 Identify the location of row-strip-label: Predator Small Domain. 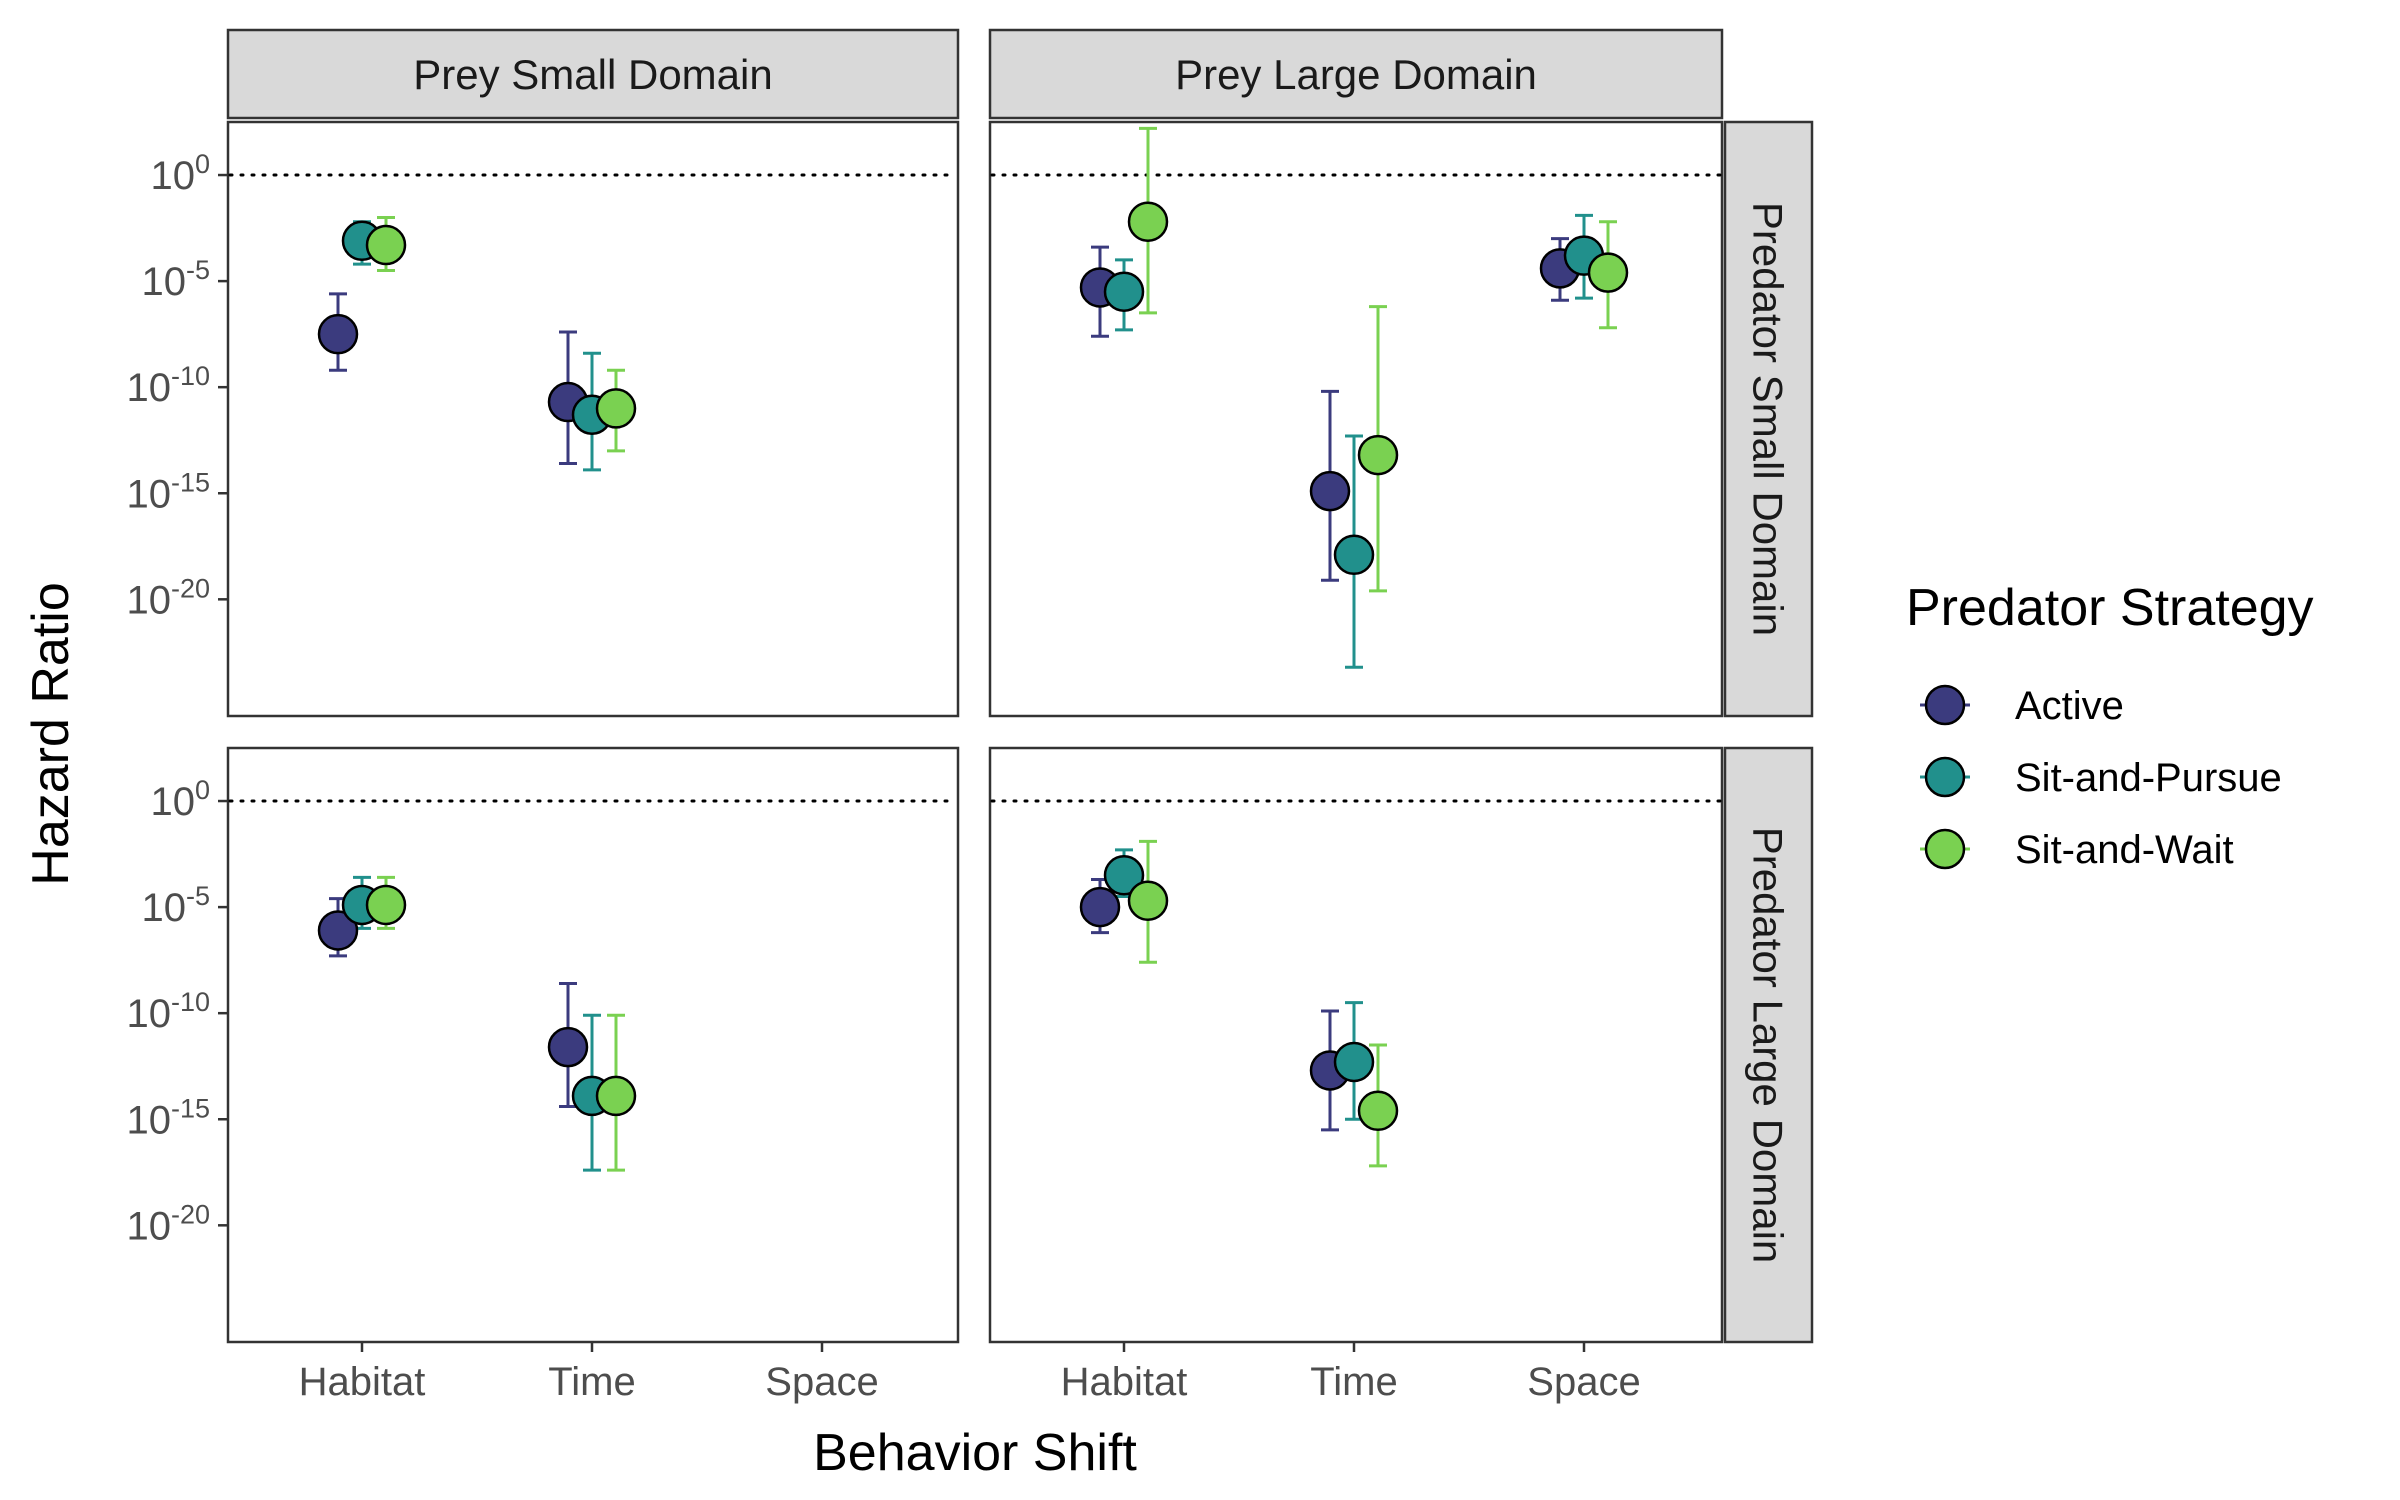
(1768, 419).